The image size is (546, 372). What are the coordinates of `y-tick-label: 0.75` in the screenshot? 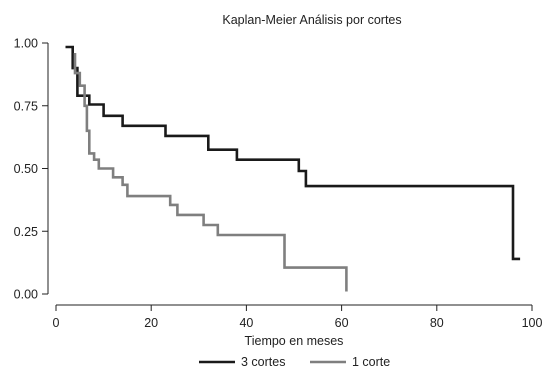 It's located at (26, 106).